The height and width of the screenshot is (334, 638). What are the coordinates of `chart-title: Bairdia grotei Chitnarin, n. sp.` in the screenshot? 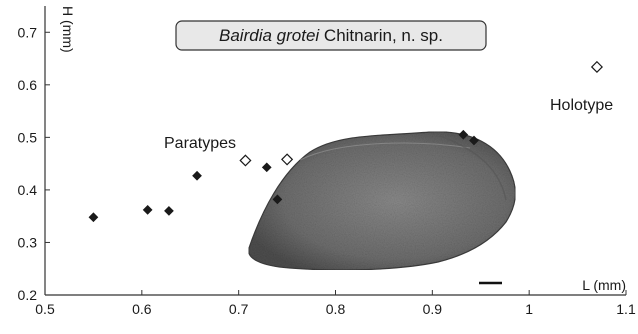 It's located at (331, 35).